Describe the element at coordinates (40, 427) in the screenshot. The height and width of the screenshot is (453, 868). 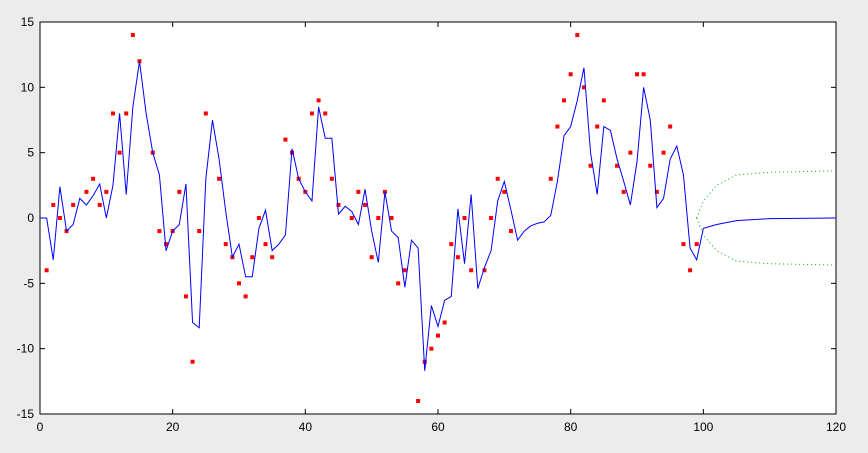
I see `x-tick-label: 0` at that location.